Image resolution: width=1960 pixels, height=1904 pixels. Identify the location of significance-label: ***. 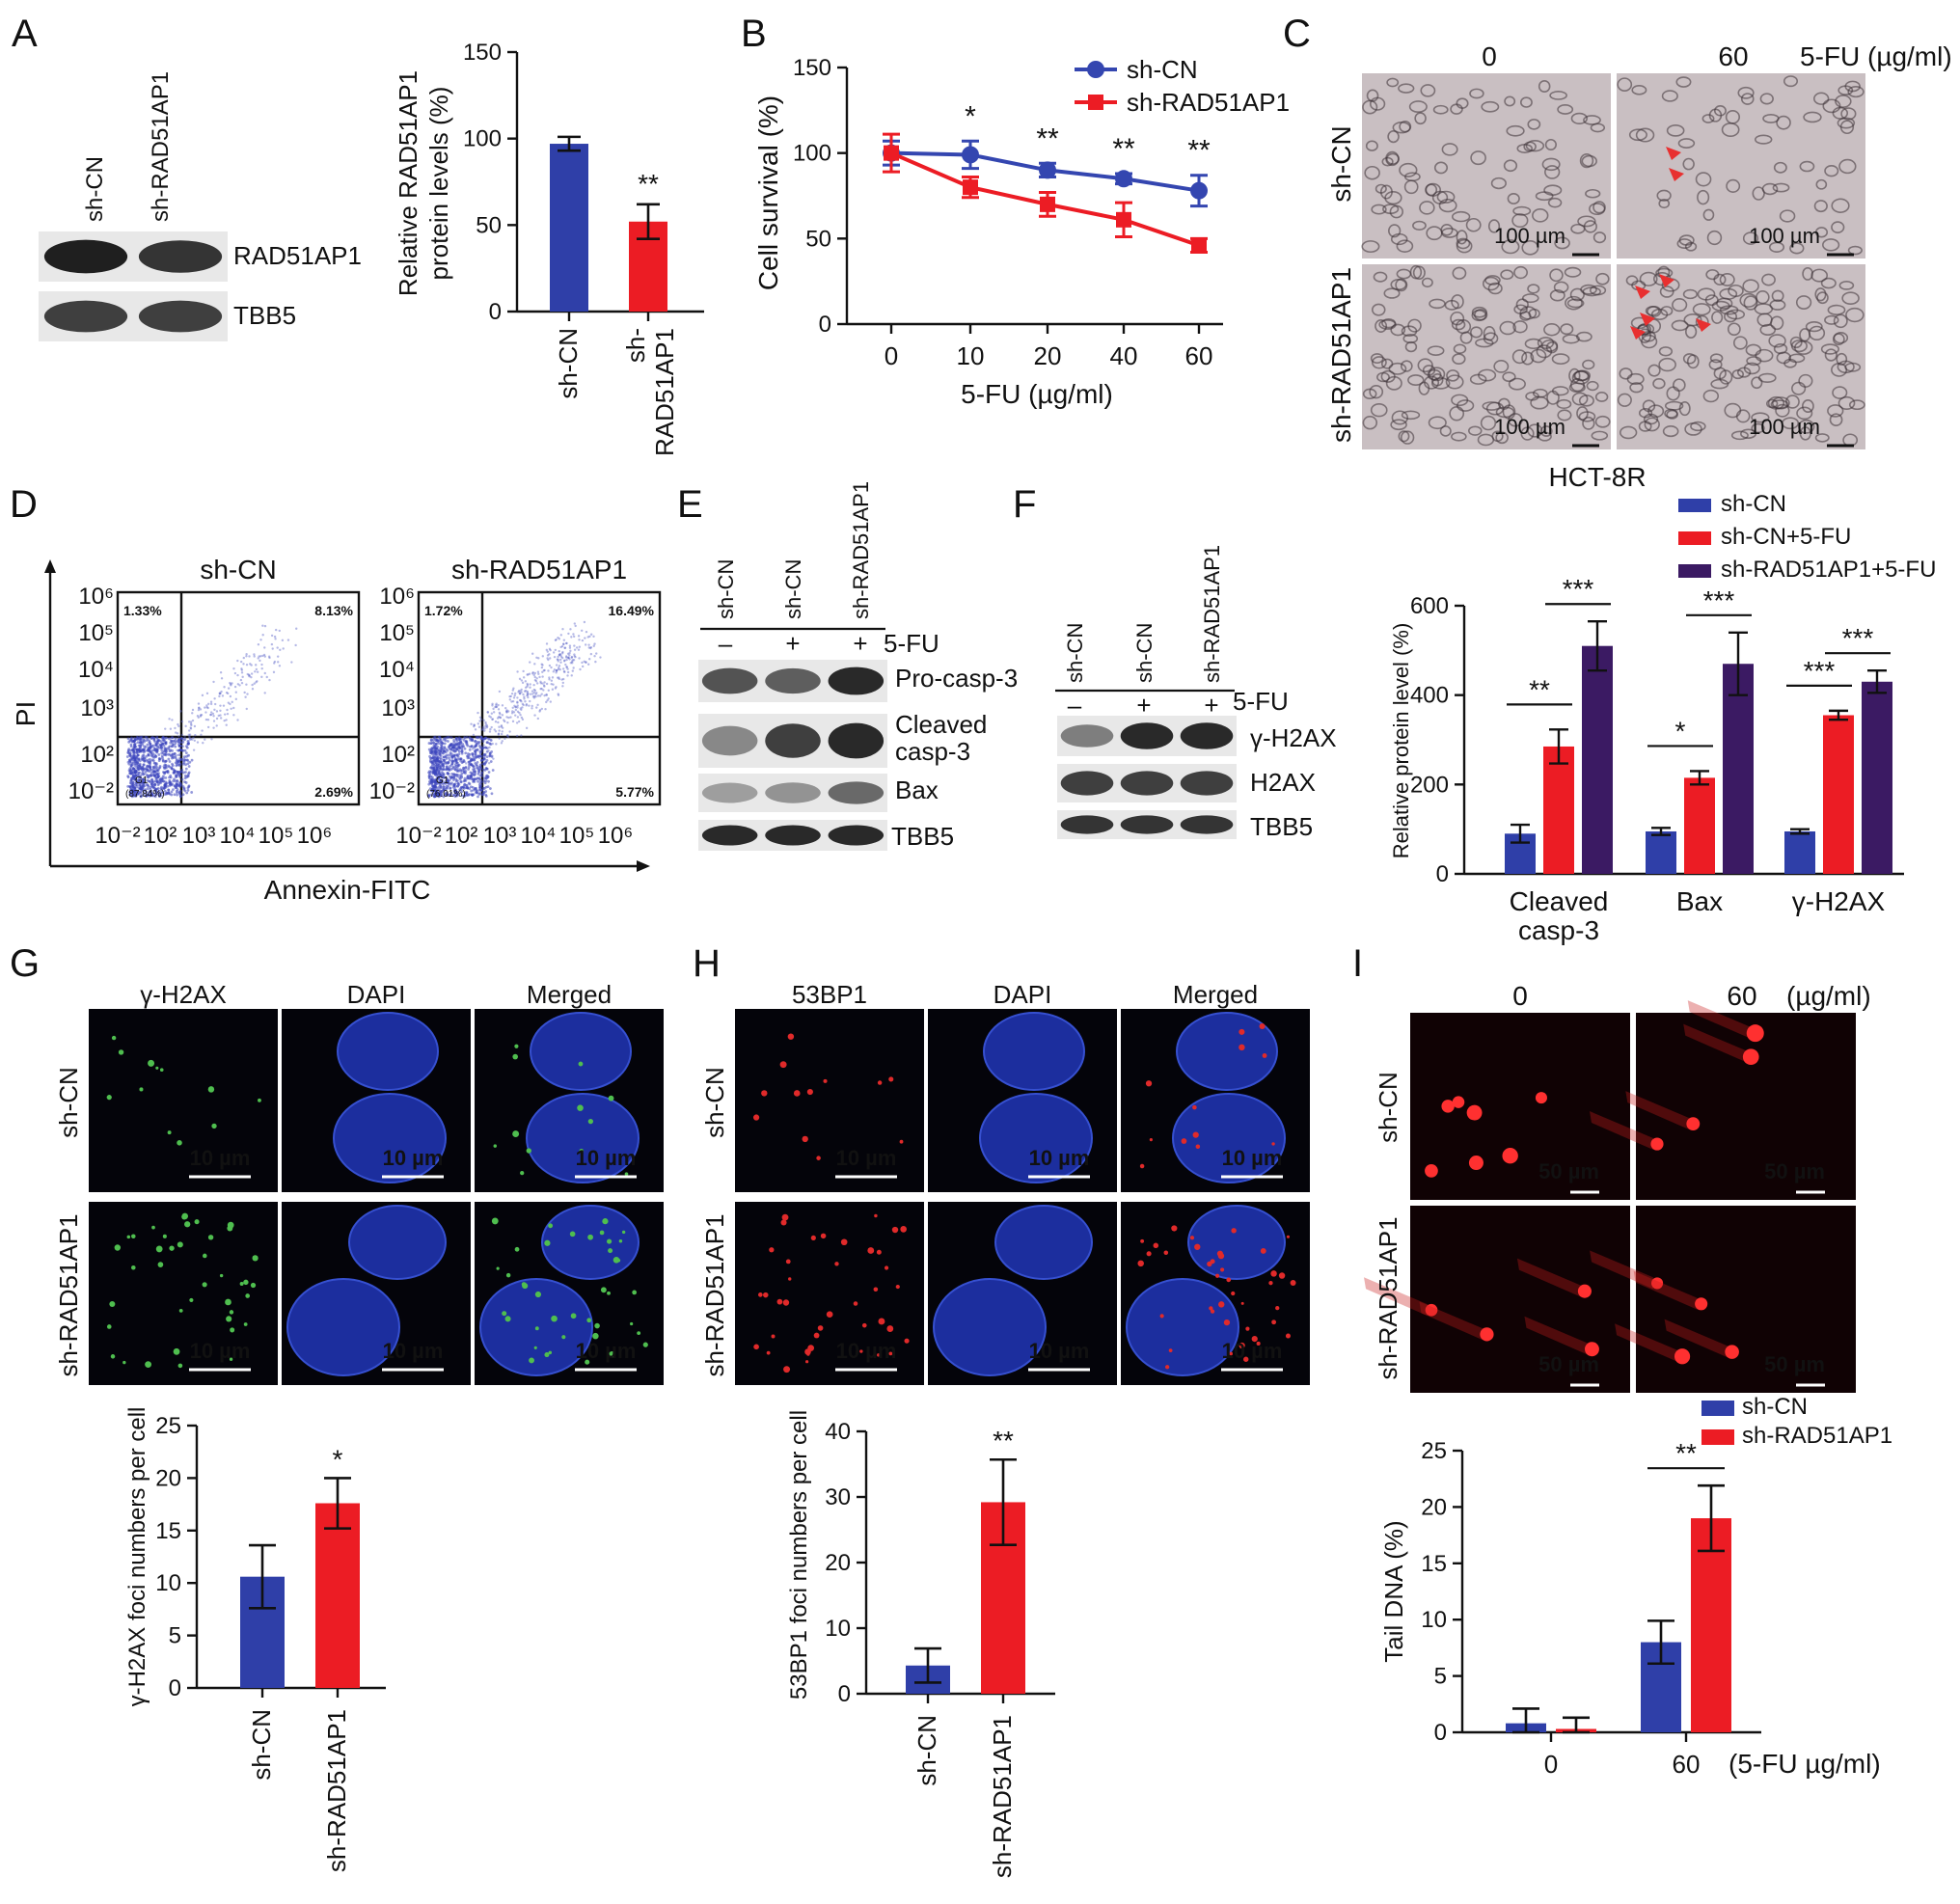
(1719, 600).